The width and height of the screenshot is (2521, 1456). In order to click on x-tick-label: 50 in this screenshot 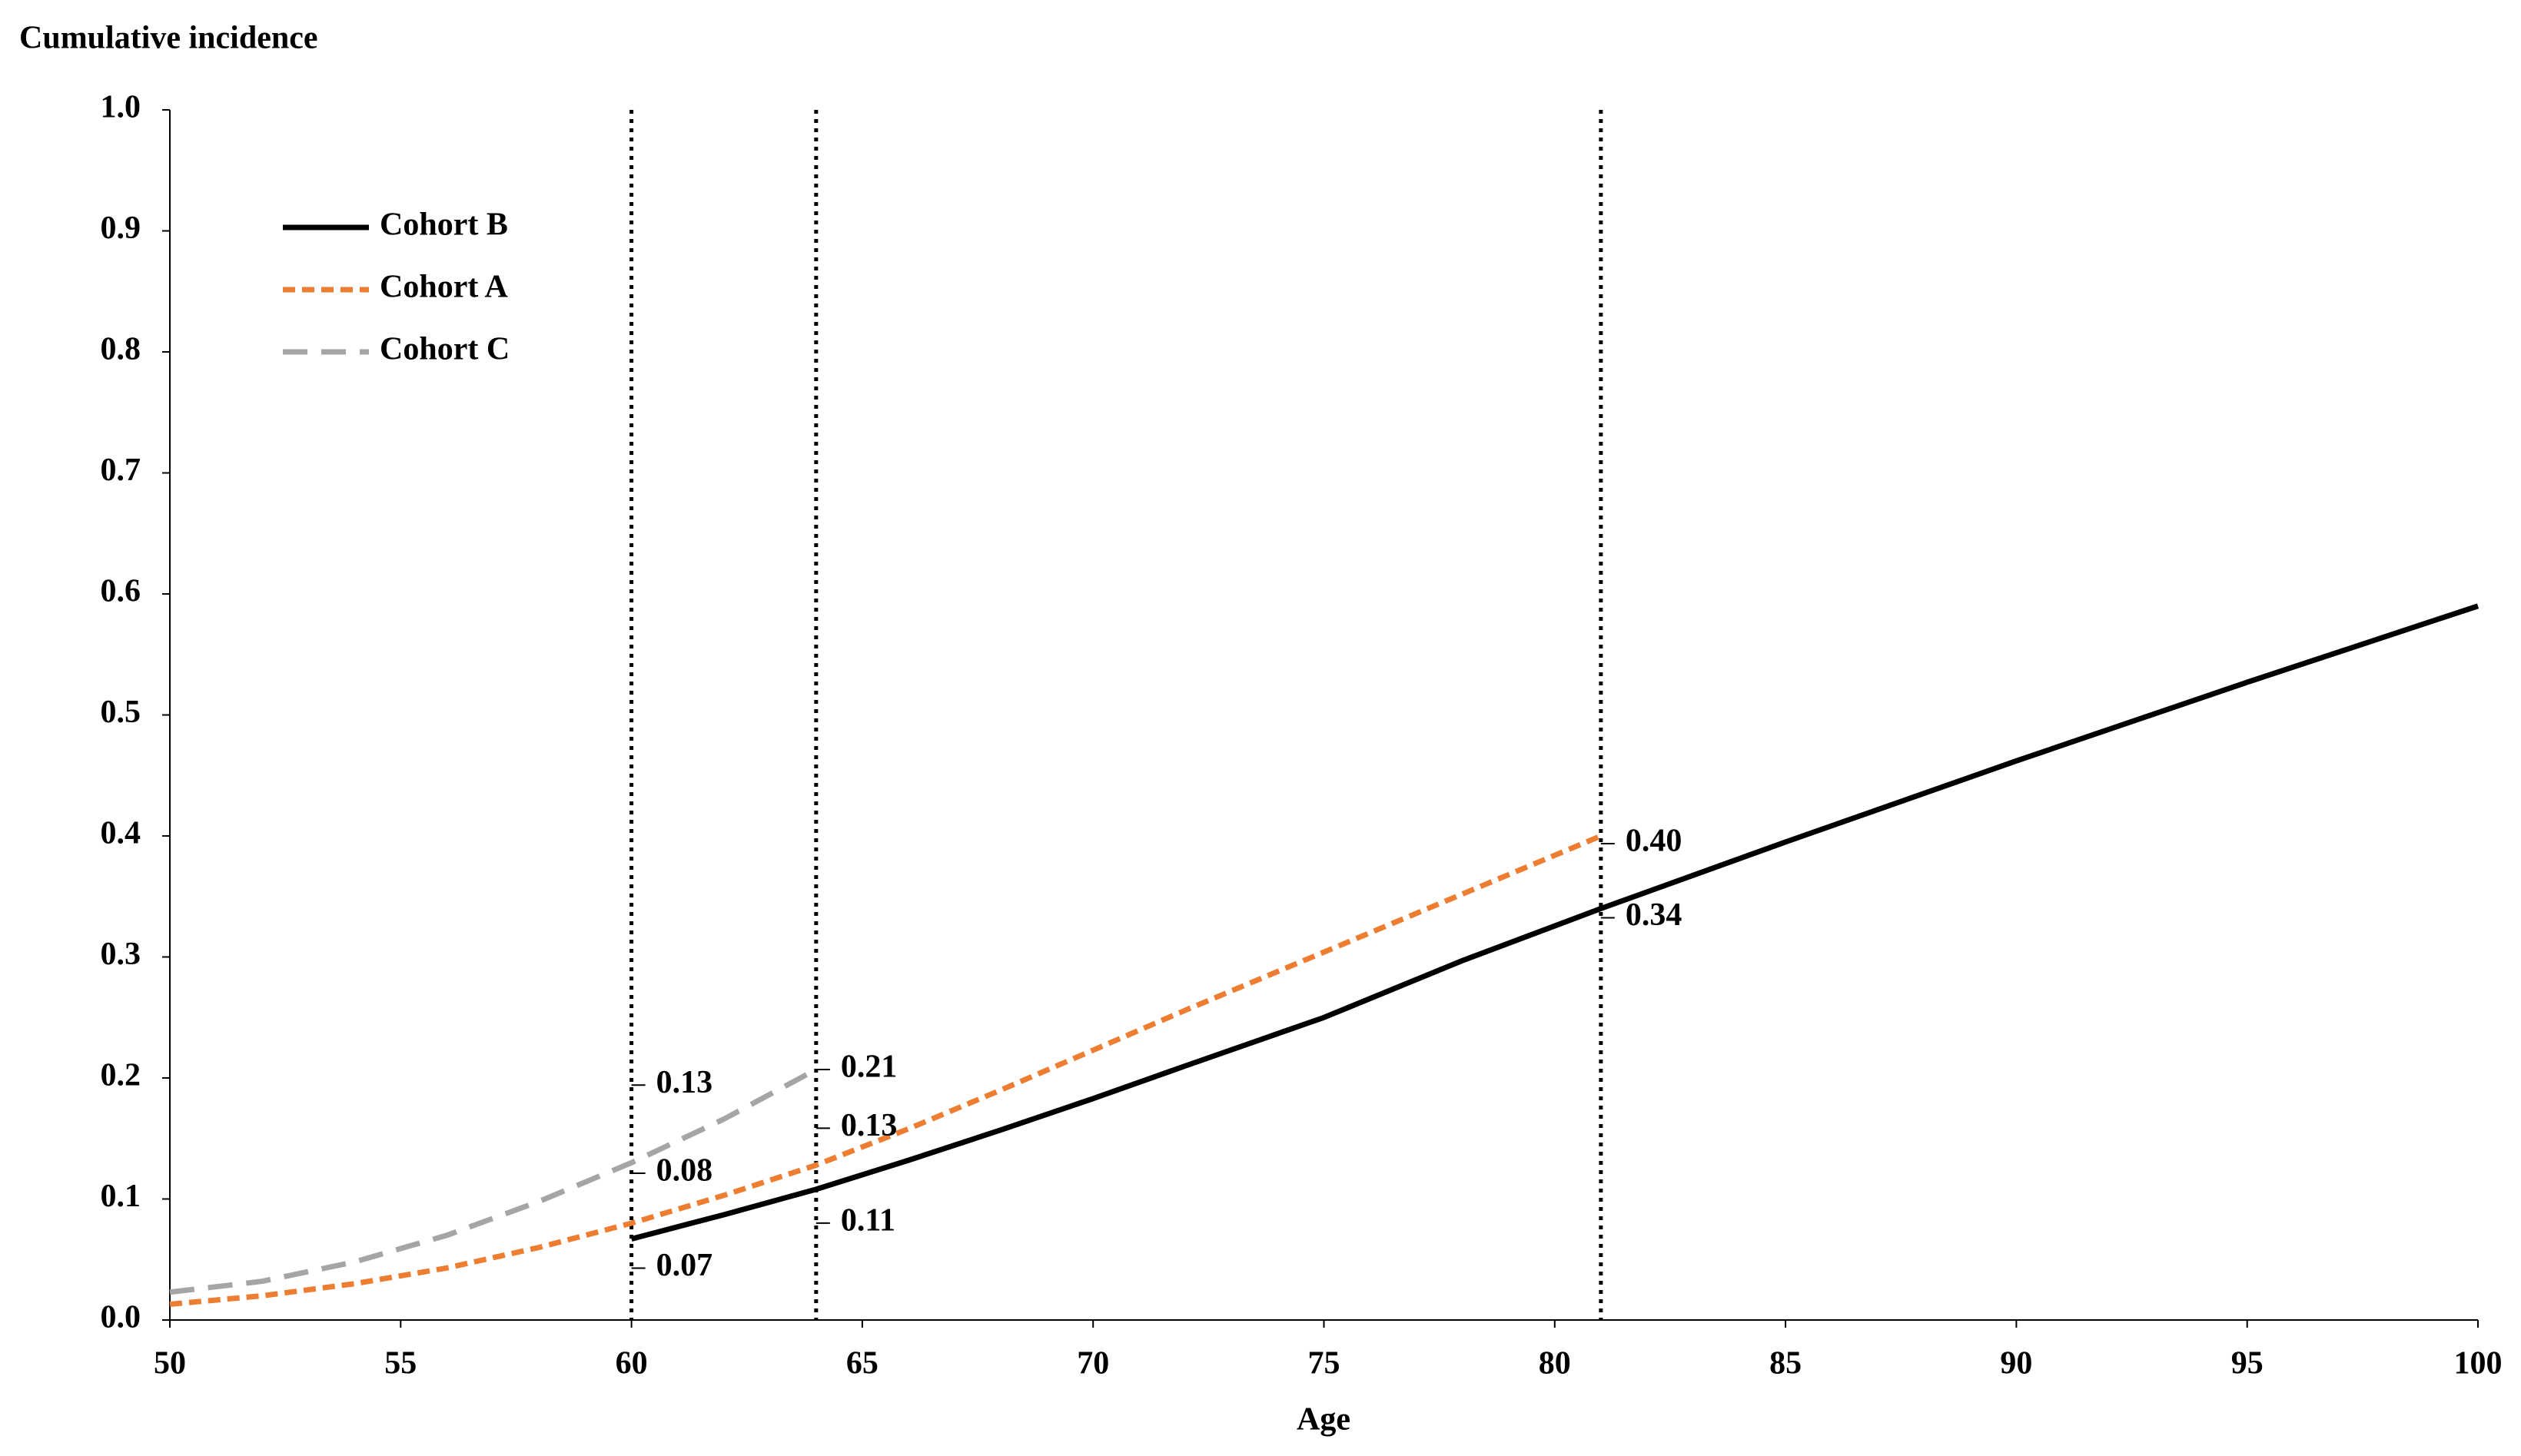, I will do `click(170, 1363)`.